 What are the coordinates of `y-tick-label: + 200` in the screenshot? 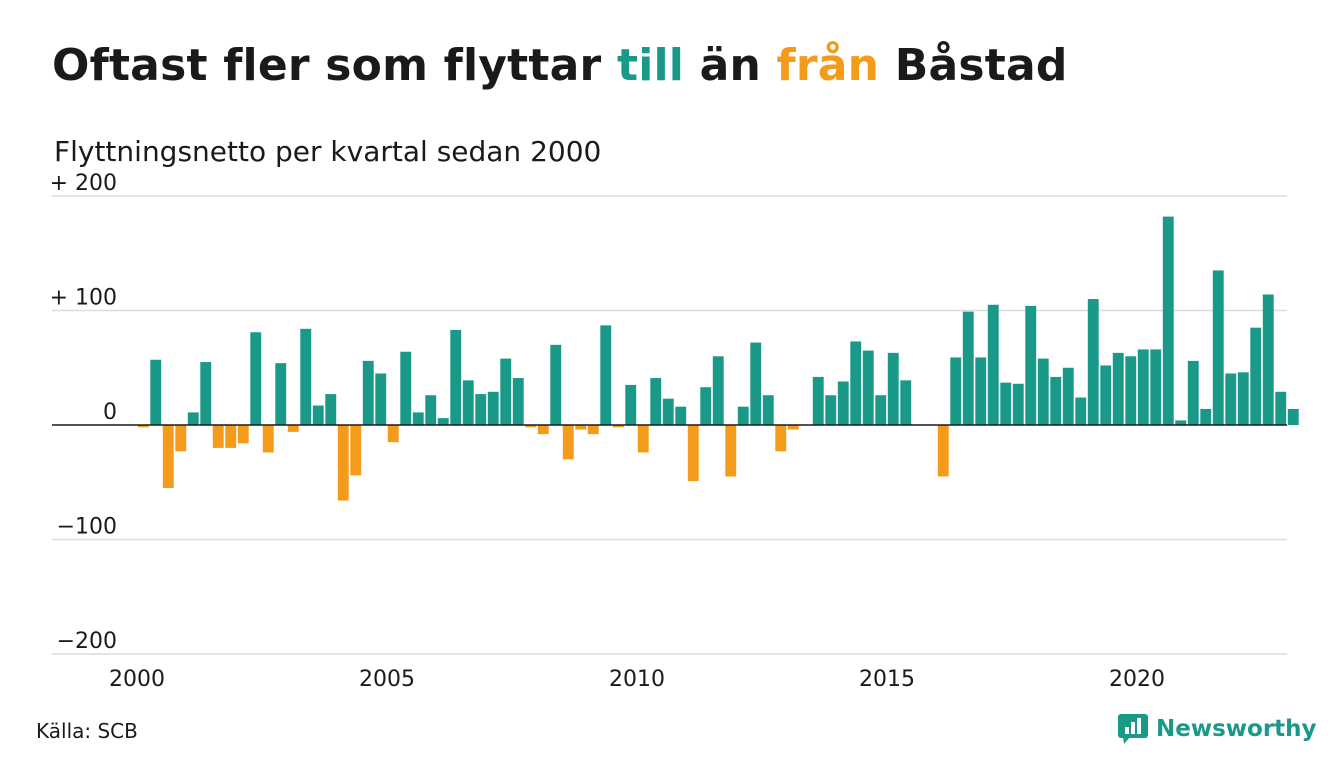 It's located at (83, 183).